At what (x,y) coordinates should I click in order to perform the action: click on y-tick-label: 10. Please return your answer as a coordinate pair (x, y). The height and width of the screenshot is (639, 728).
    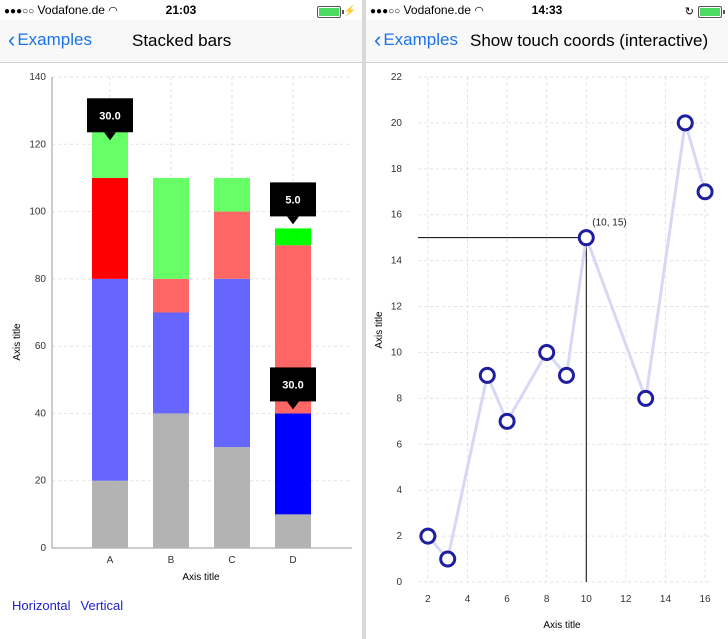
    Looking at the image, I should click on (397, 352).